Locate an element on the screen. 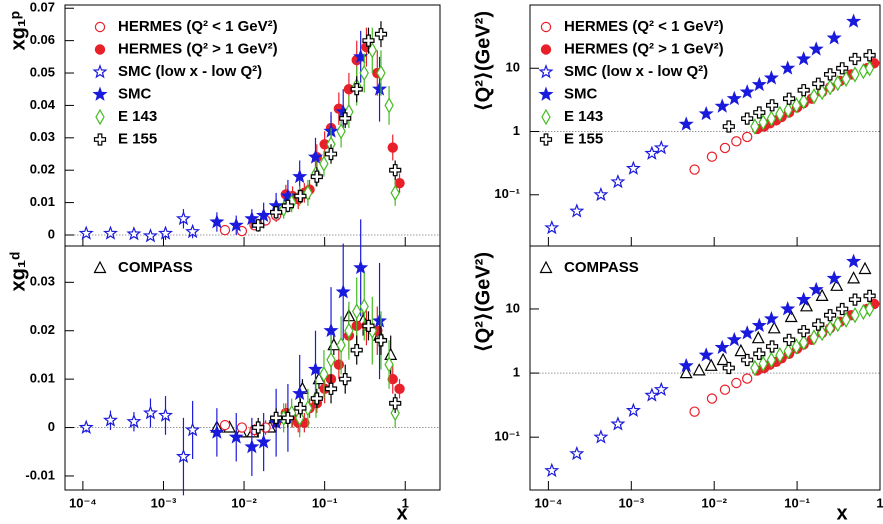  y-tick-label: 0.02 is located at coordinates (42, 169).